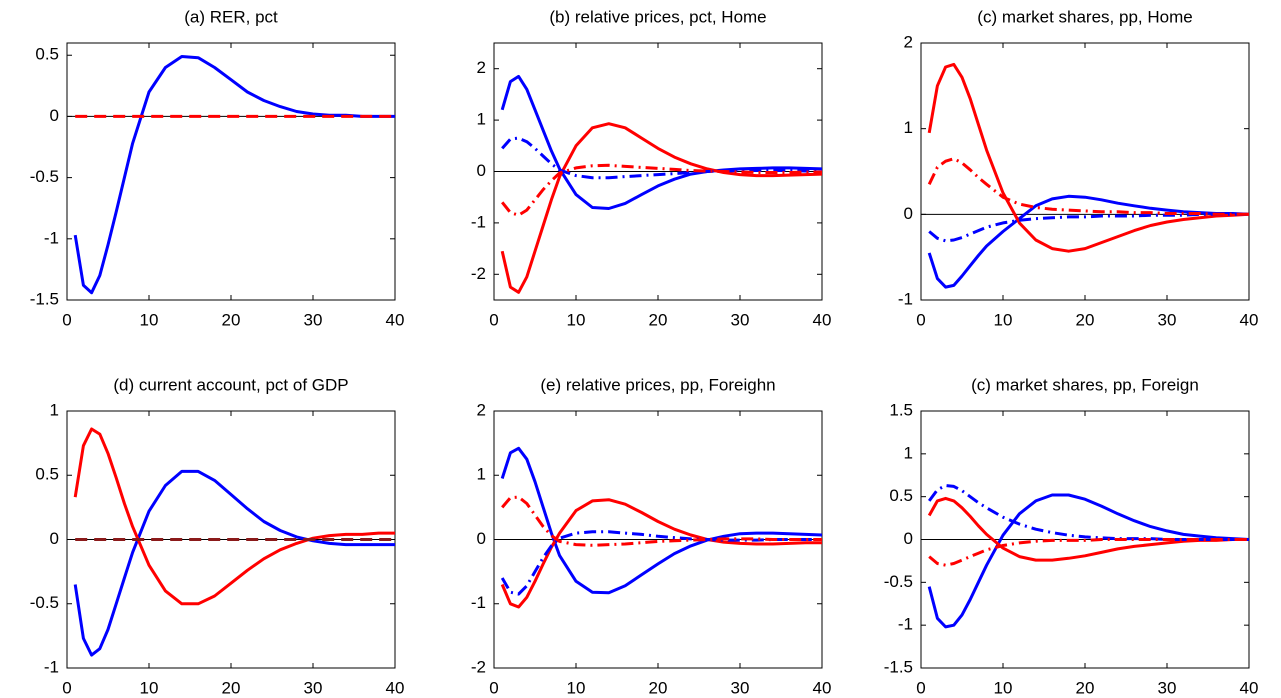 The height and width of the screenshot is (698, 1281). What do you see at coordinates (1084, 16) in the screenshot?
I see `panel-title: (c) market shares, pp, Home` at bounding box center [1084, 16].